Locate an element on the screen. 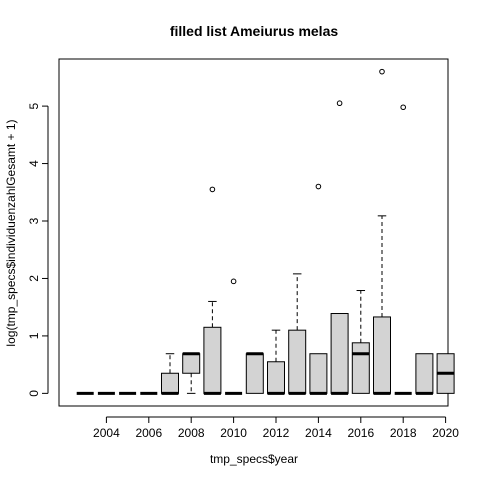  y-tick-label: 1 is located at coordinates (34, 335).